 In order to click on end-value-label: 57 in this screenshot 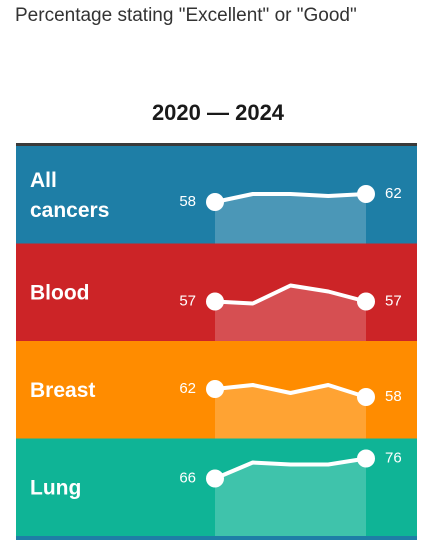, I will do `click(393, 301)`.